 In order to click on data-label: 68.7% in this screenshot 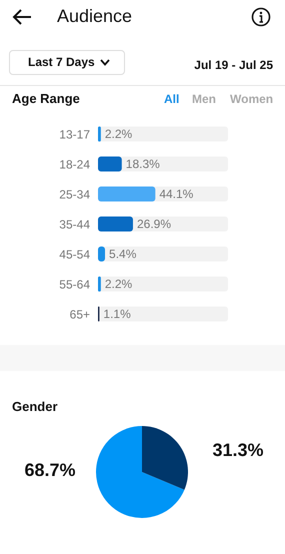, I will do `click(50, 470)`.